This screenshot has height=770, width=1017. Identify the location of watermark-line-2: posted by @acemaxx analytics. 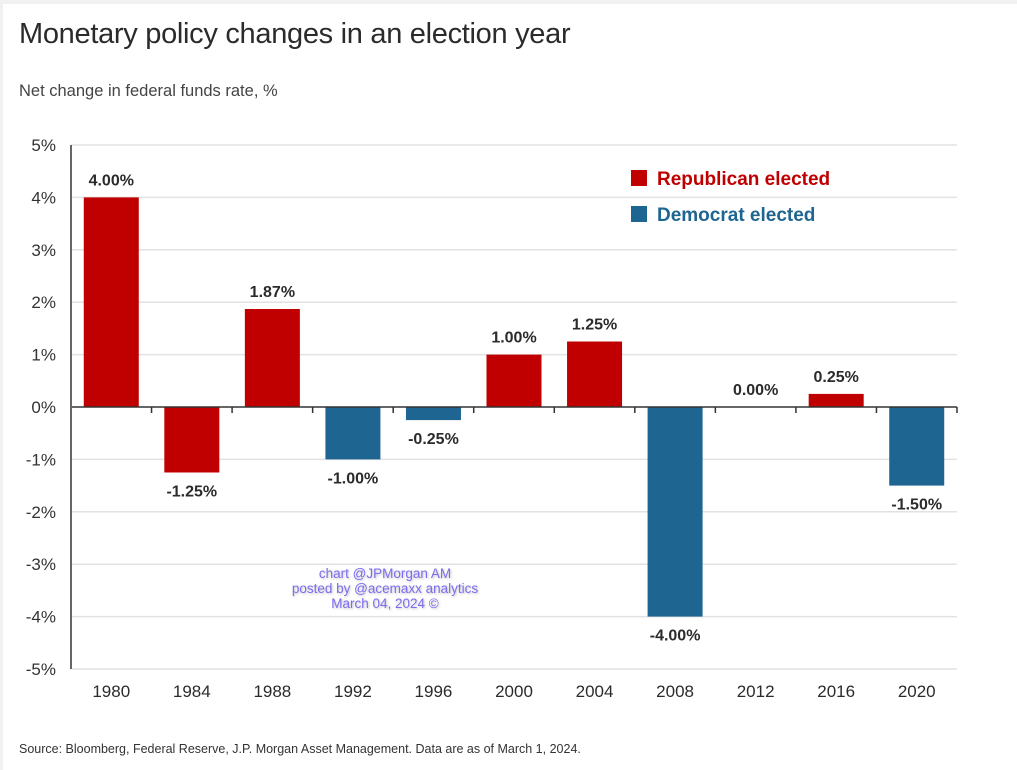
(385, 588).